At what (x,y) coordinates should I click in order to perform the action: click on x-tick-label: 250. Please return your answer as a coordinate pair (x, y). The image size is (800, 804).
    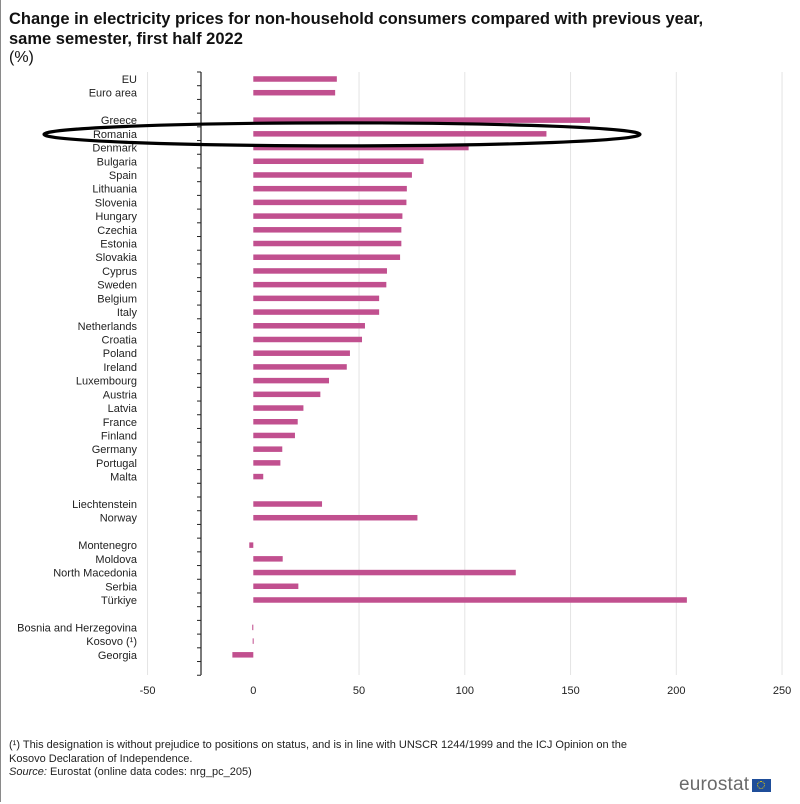
    Looking at the image, I should click on (782, 691).